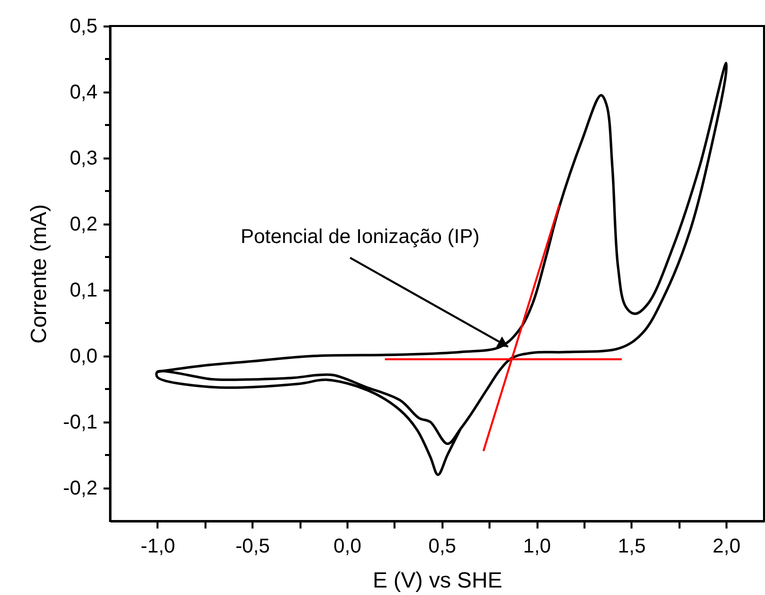 The width and height of the screenshot is (765, 595). What do you see at coordinates (84, 93) in the screenshot?
I see `y-tick-label: 0,4` at bounding box center [84, 93].